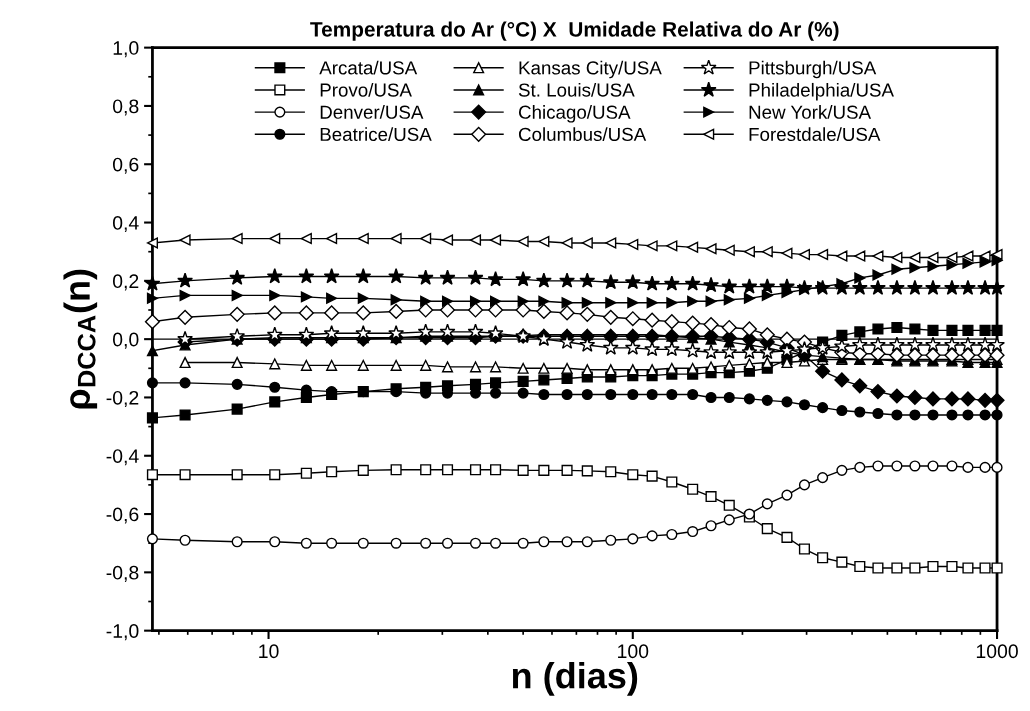 Image resolution: width=1030 pixels, height=711 pixels. Describe the element at coordinates (269, 651) in the screenshot. I see `x-tick-label: 10` at that location.